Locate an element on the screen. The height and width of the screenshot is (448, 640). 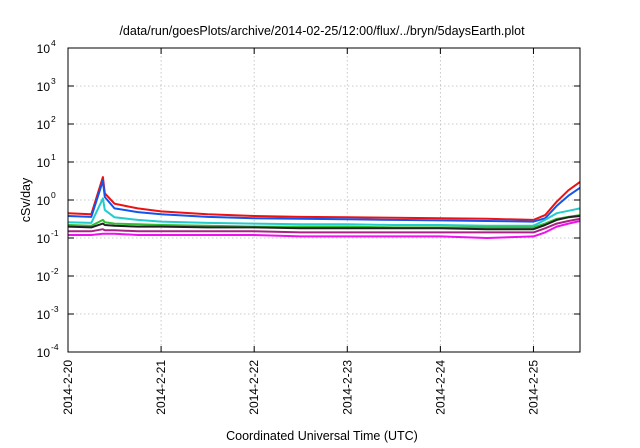
y-axis-label: cSv/day is located at coordinates (26, 199).